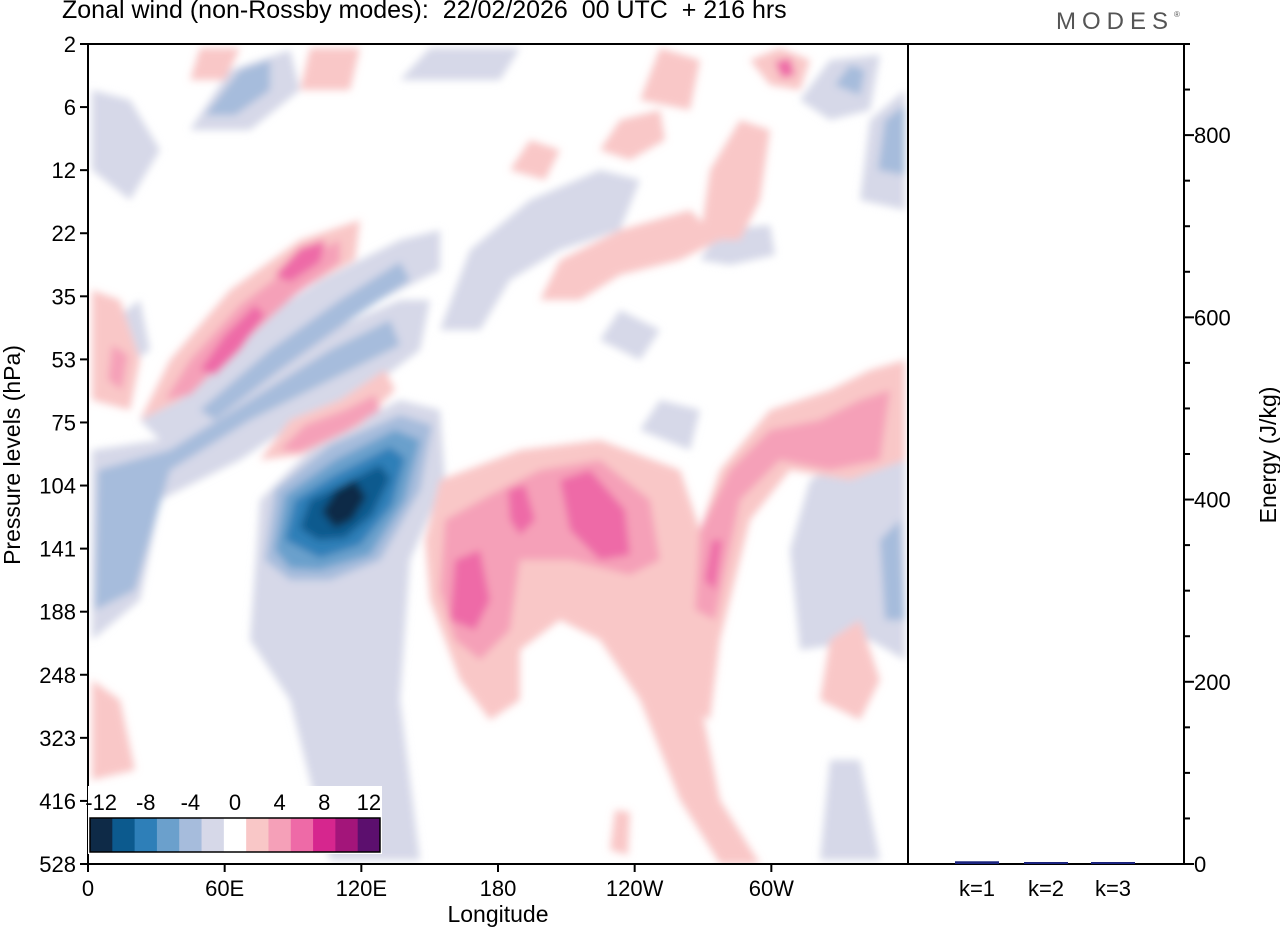  What do you see at coordinates (498, 888) in the screenshot?
I see `x-tick-label: 180` at bounding box center [498, 888].